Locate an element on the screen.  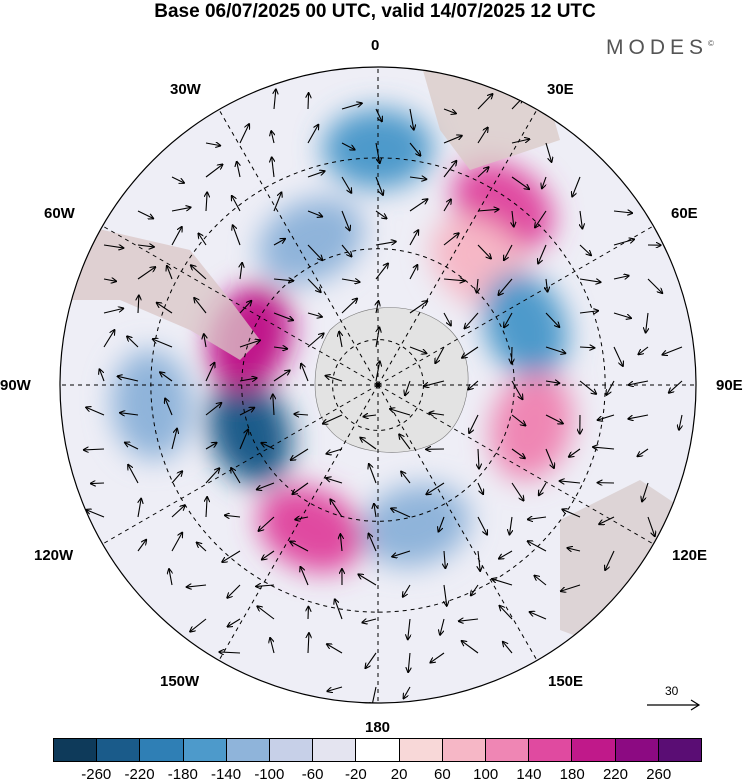
colorbar-tick-label: -260 is located at coordinates (96, 774).